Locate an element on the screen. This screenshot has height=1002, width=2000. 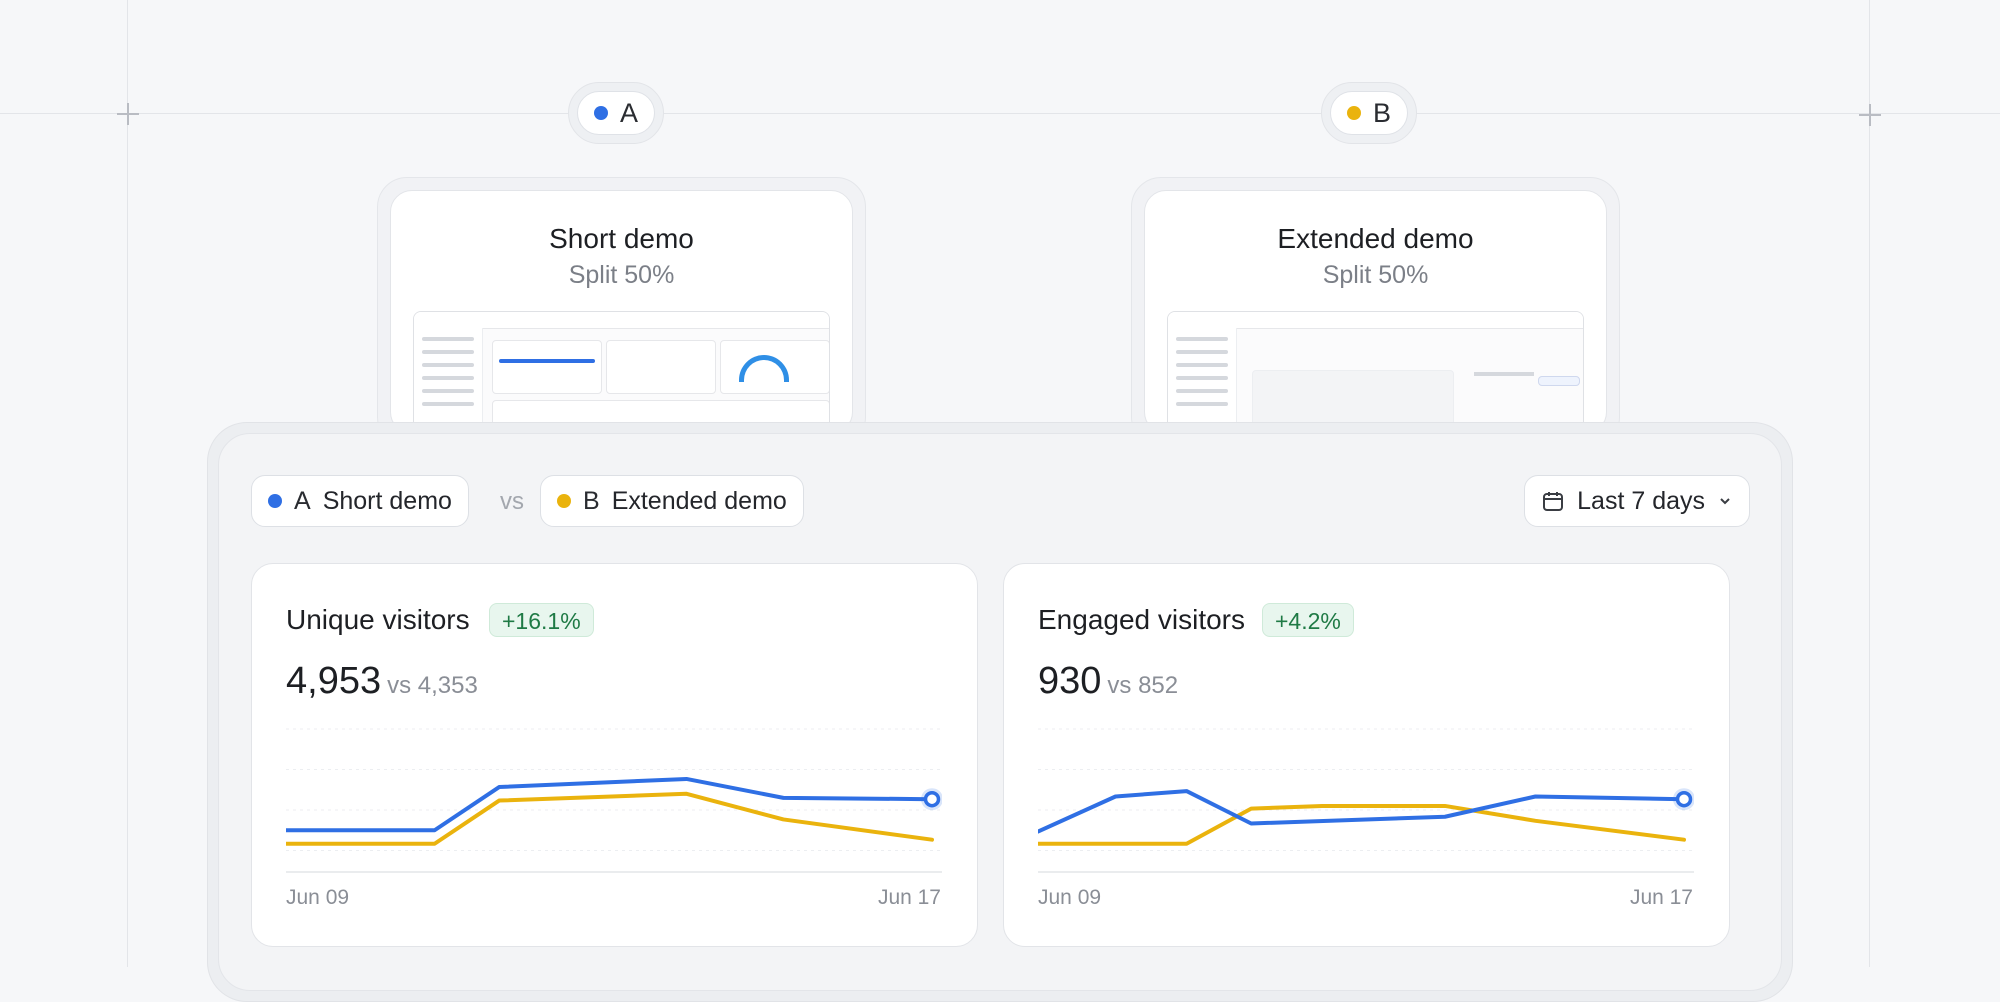
guide-line-horizontal is located at coordinates (1000, 113).